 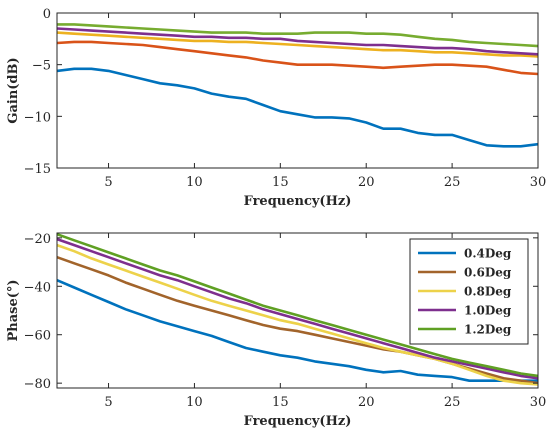 What do you see at coordinates (37, 384) in the screenshot?
I see `y-tick-label: −80` at bounding box center [37, 384].